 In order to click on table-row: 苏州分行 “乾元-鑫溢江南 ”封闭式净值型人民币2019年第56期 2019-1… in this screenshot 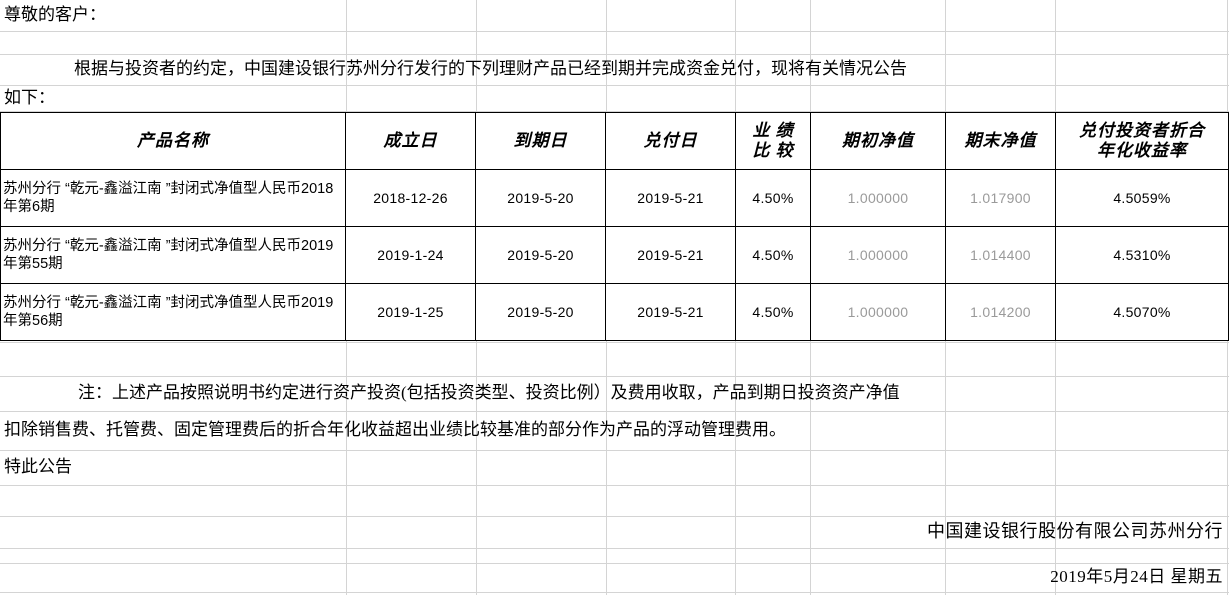, I will do `click(614, 312)`.